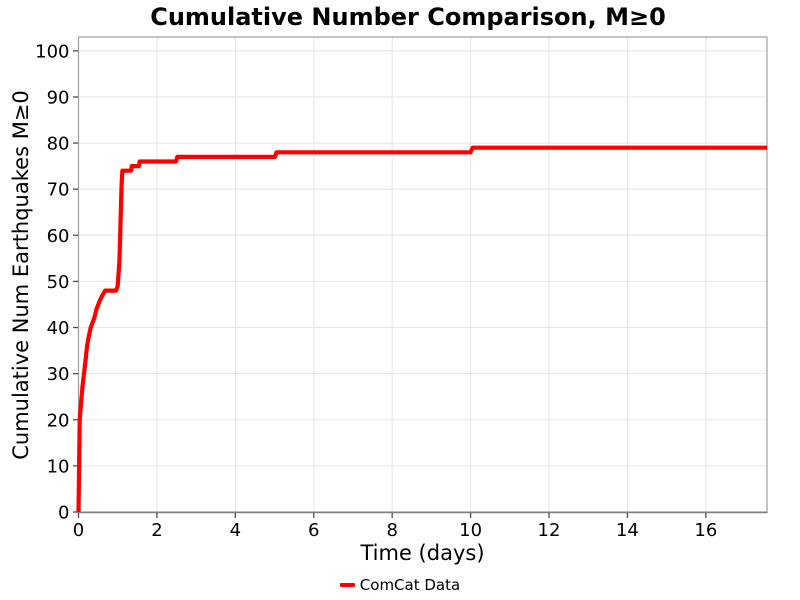 Image resolution: width=800 pixels, height=600 pixels. Describe the element at coordinates (58, 282) in the screenshot. I see `y-tick-label: 50` at that location.